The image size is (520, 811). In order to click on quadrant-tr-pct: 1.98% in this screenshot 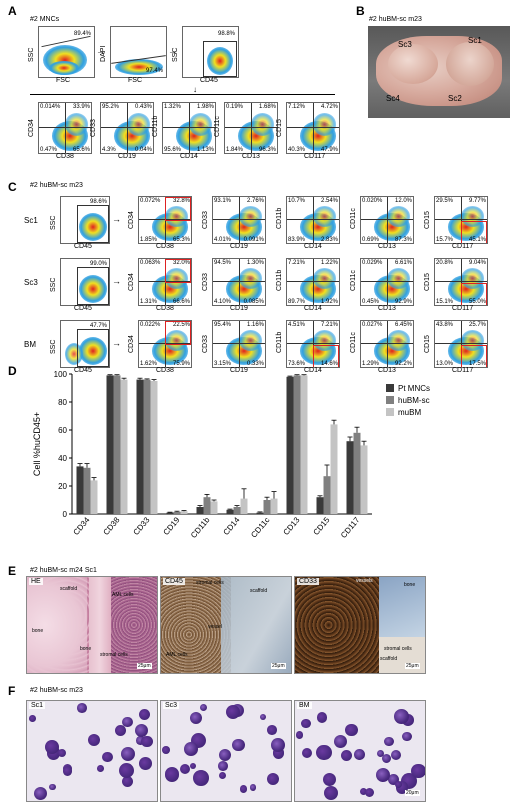, I will do `click(205, 107)`.